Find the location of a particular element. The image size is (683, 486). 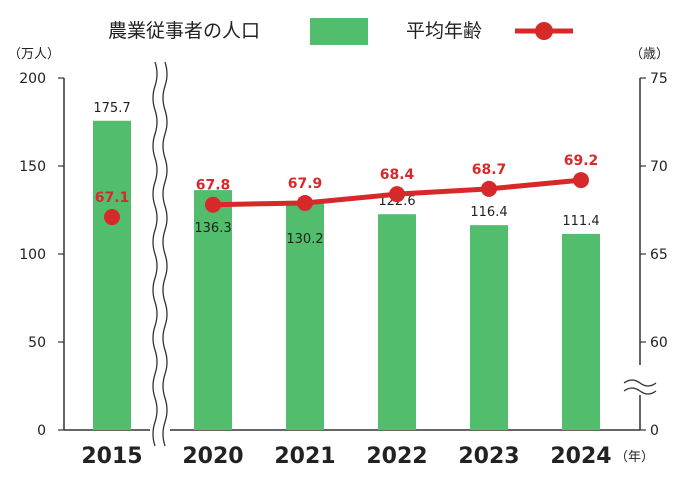

right-axis-unit: （歳） is located at coordinates (649, 54).